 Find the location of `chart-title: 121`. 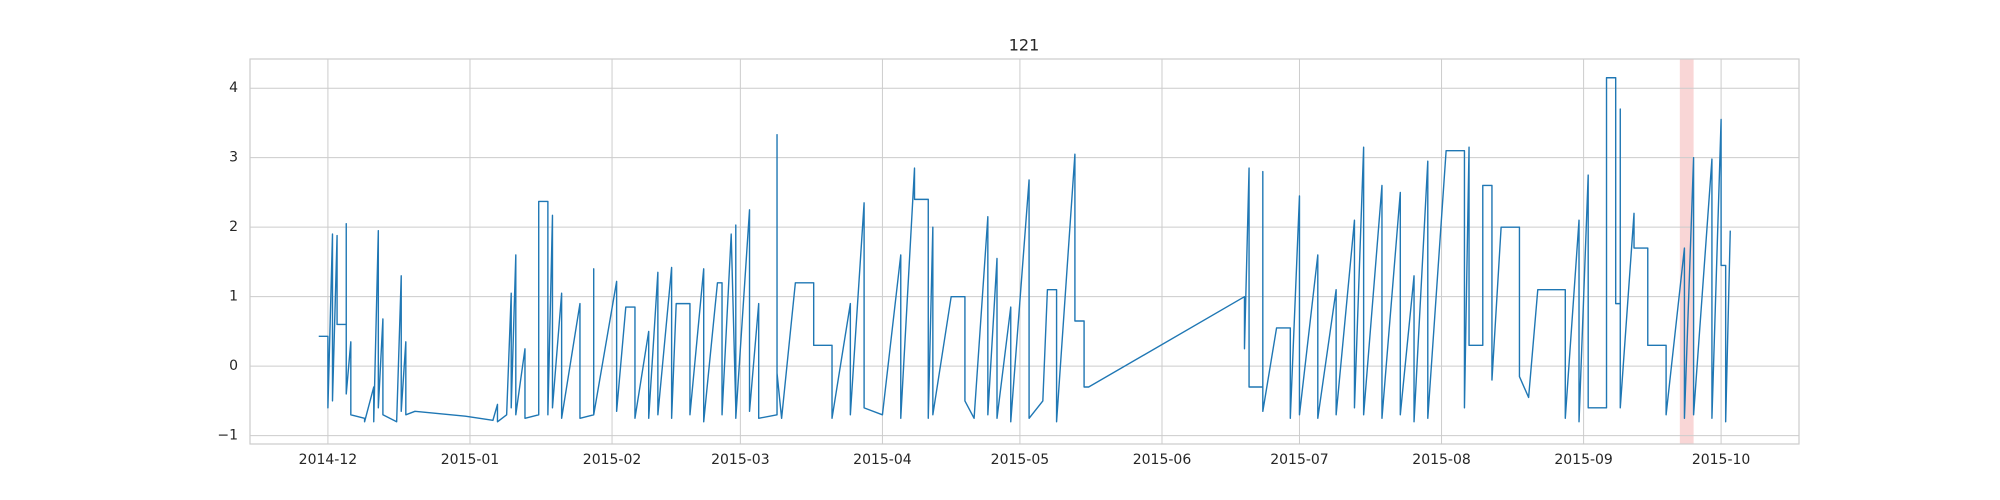

chart-title: 121 is located at coordinates (1024, 45).